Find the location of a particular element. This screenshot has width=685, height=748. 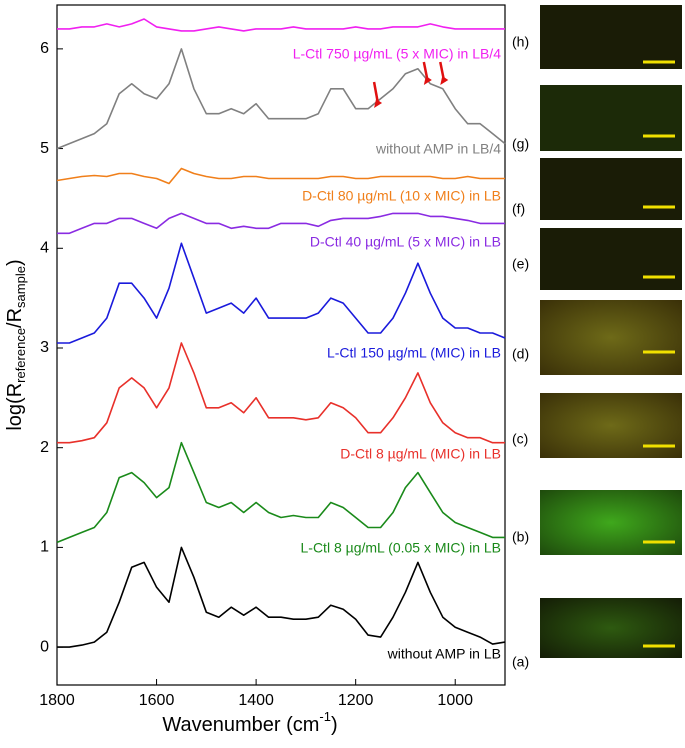

panel-tag: (b) is located at coordinates (520, 537).